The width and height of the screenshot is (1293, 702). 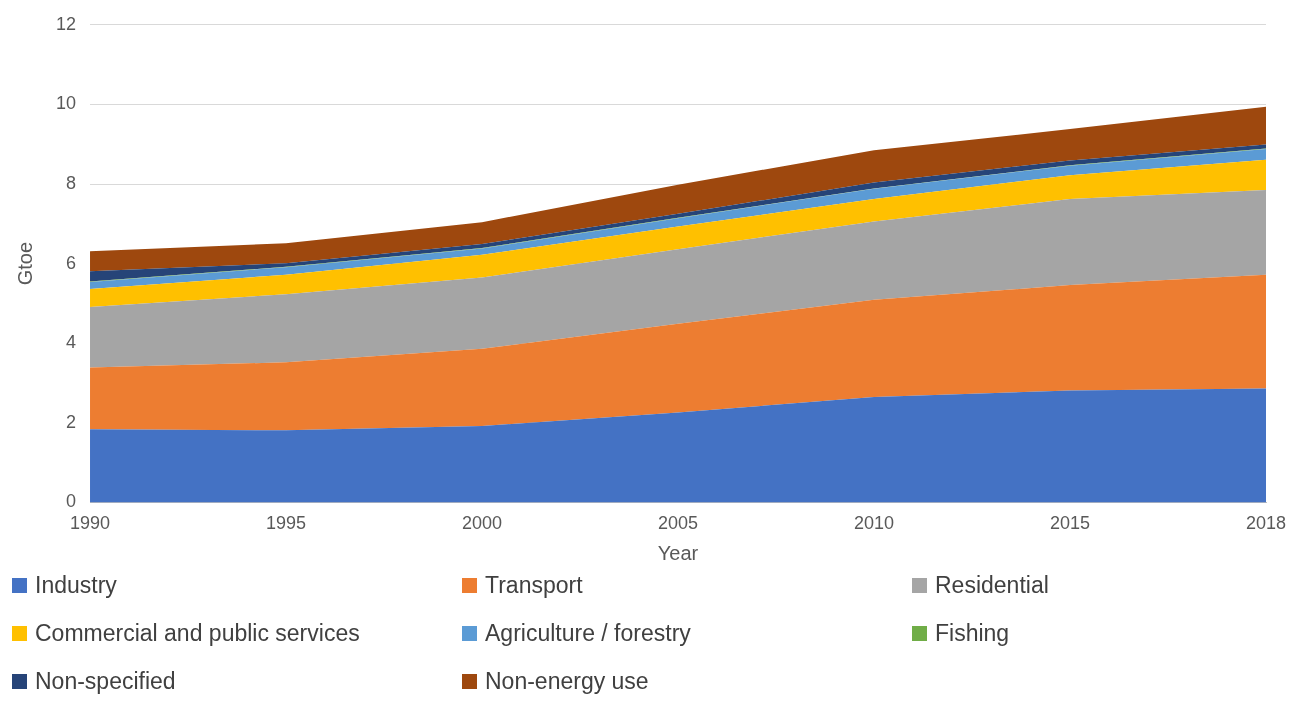 I want to click on legend-label: Commercial and public services, so click(x=197, y=633).